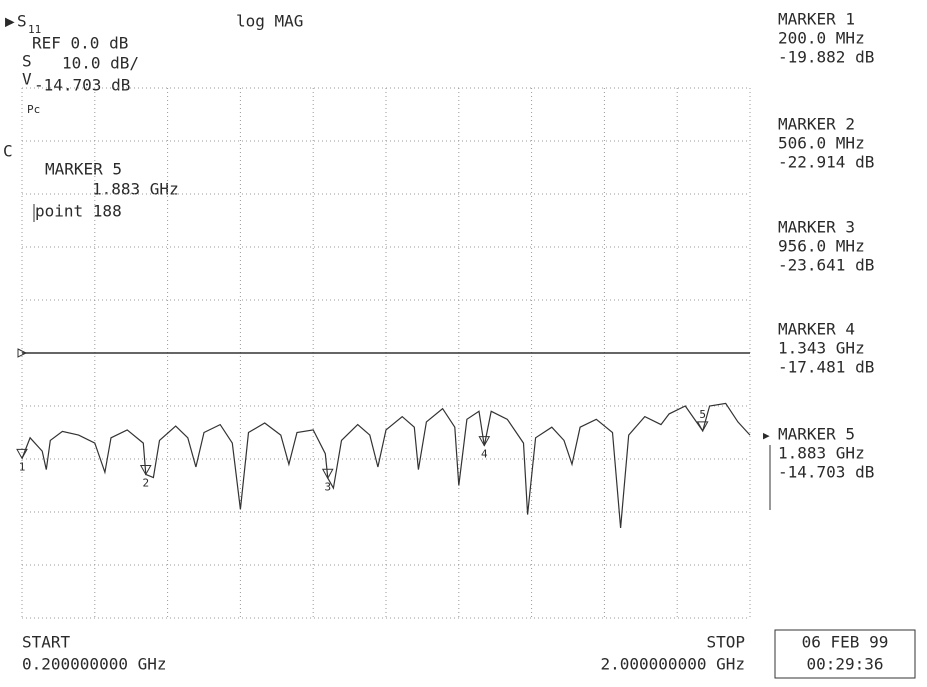 The width and height of the screenshot is (927, 687). I want to click on param-sub: 11, so click(34, 29).